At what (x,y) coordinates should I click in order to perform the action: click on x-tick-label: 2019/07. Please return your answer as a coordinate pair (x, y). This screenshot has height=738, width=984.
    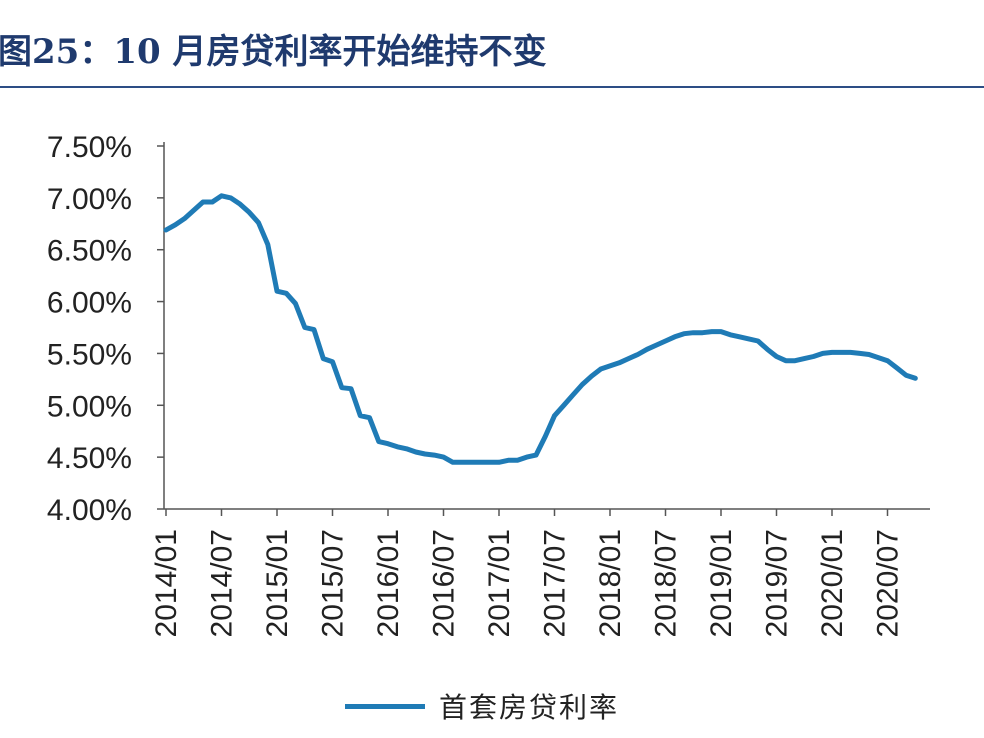
    Looking at the image, I should click on (777, 583).